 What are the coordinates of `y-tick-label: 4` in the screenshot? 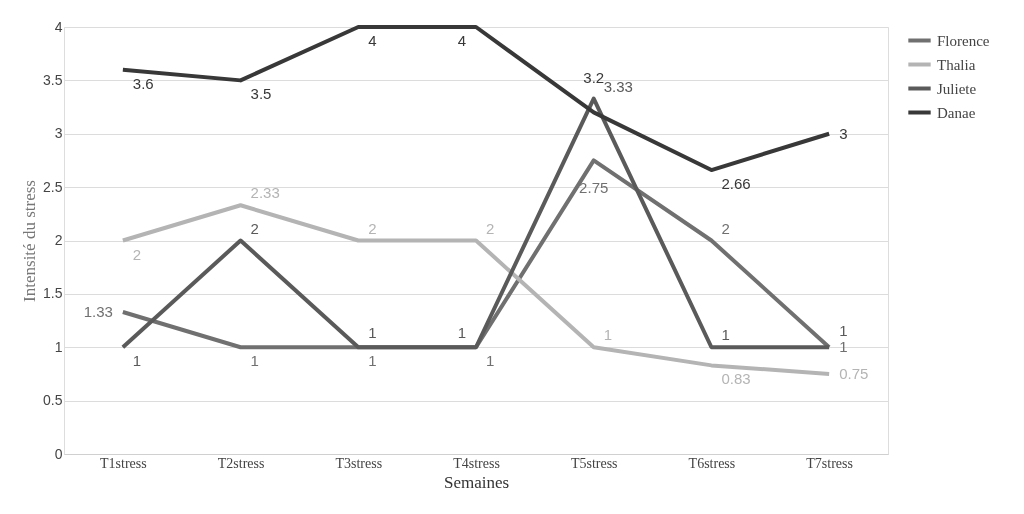 It's located at (58, 26).